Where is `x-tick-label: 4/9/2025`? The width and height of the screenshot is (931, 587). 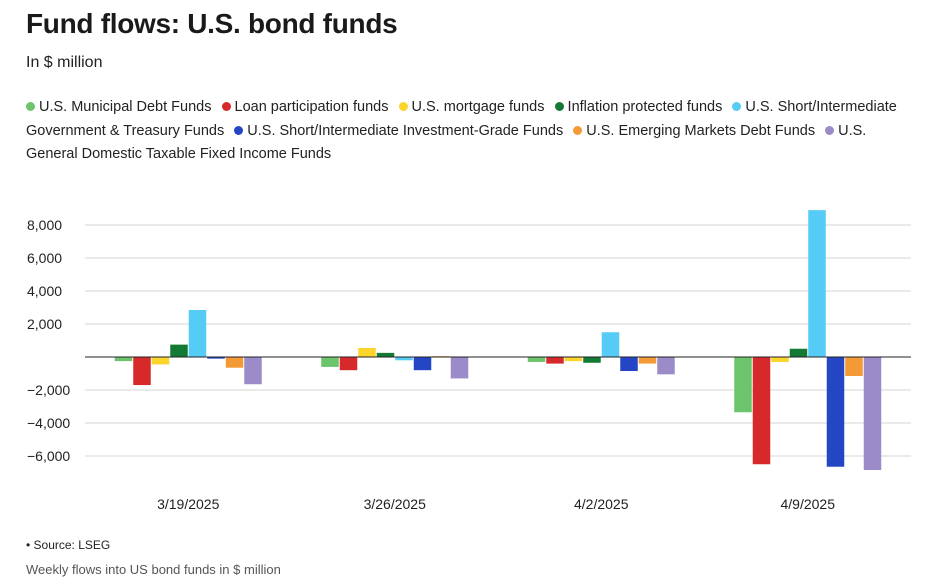
x-tick-label: 4/9/2025 is located at coordinates (808, 504).